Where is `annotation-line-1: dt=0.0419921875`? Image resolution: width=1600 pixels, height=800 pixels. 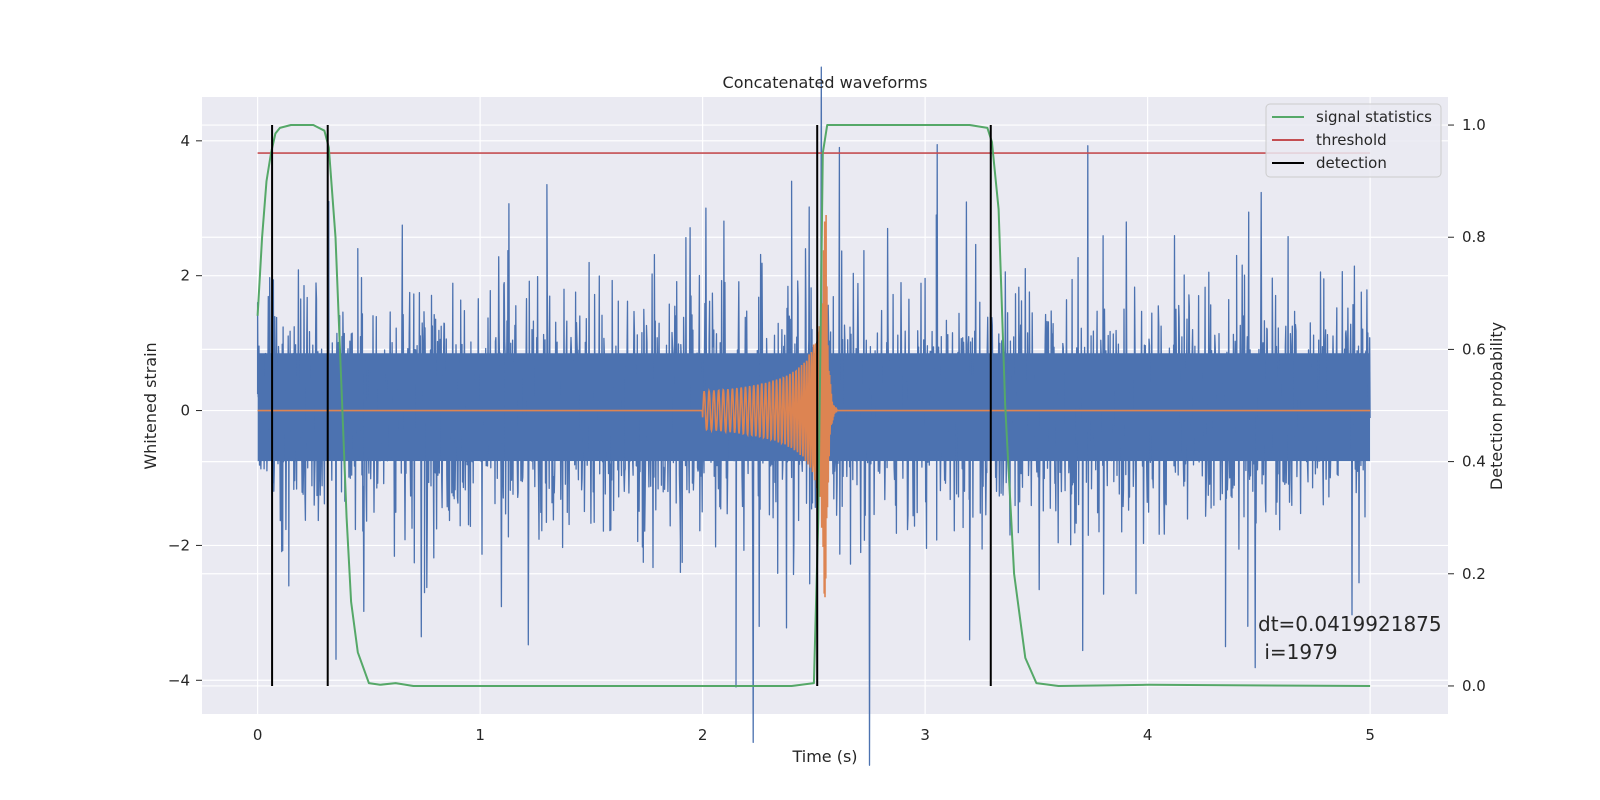 annotation-line-1: dt=0.0419921875 is located at coordinates (1350, 624).